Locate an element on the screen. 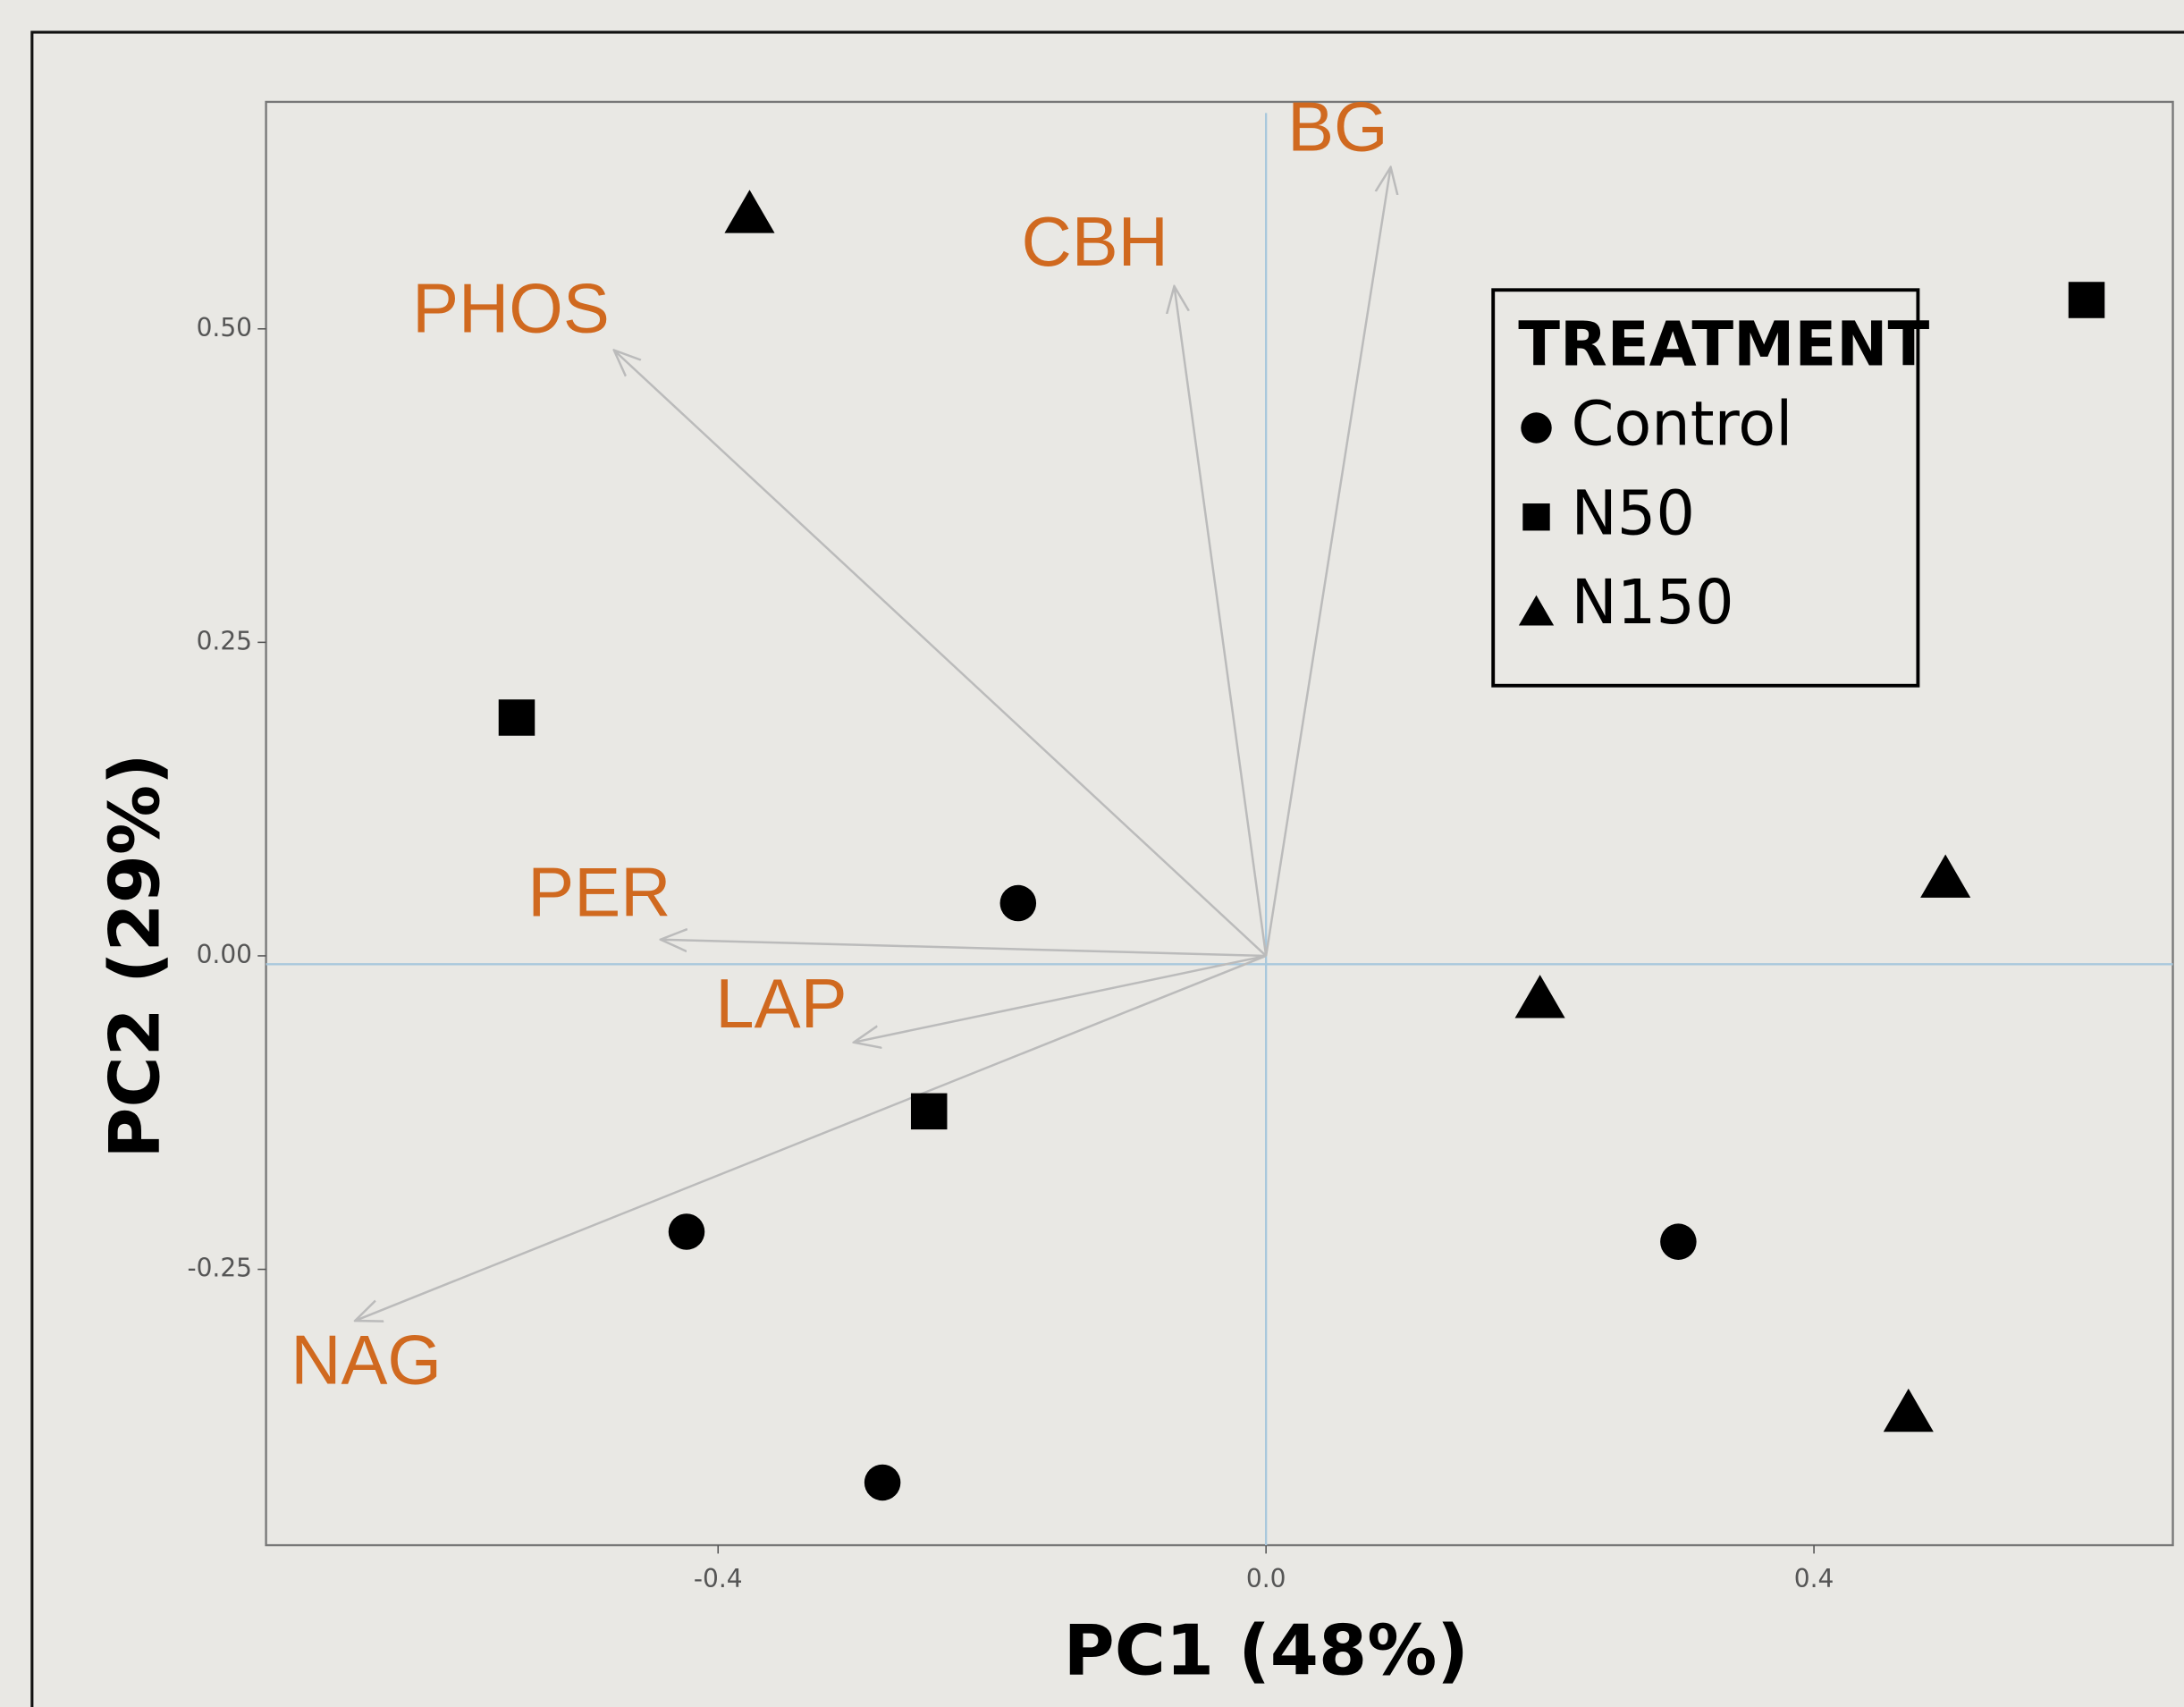 The height and width of the screenshot is (1707, 2184). legend-label: N50 is located at coordinates (1633, 513).